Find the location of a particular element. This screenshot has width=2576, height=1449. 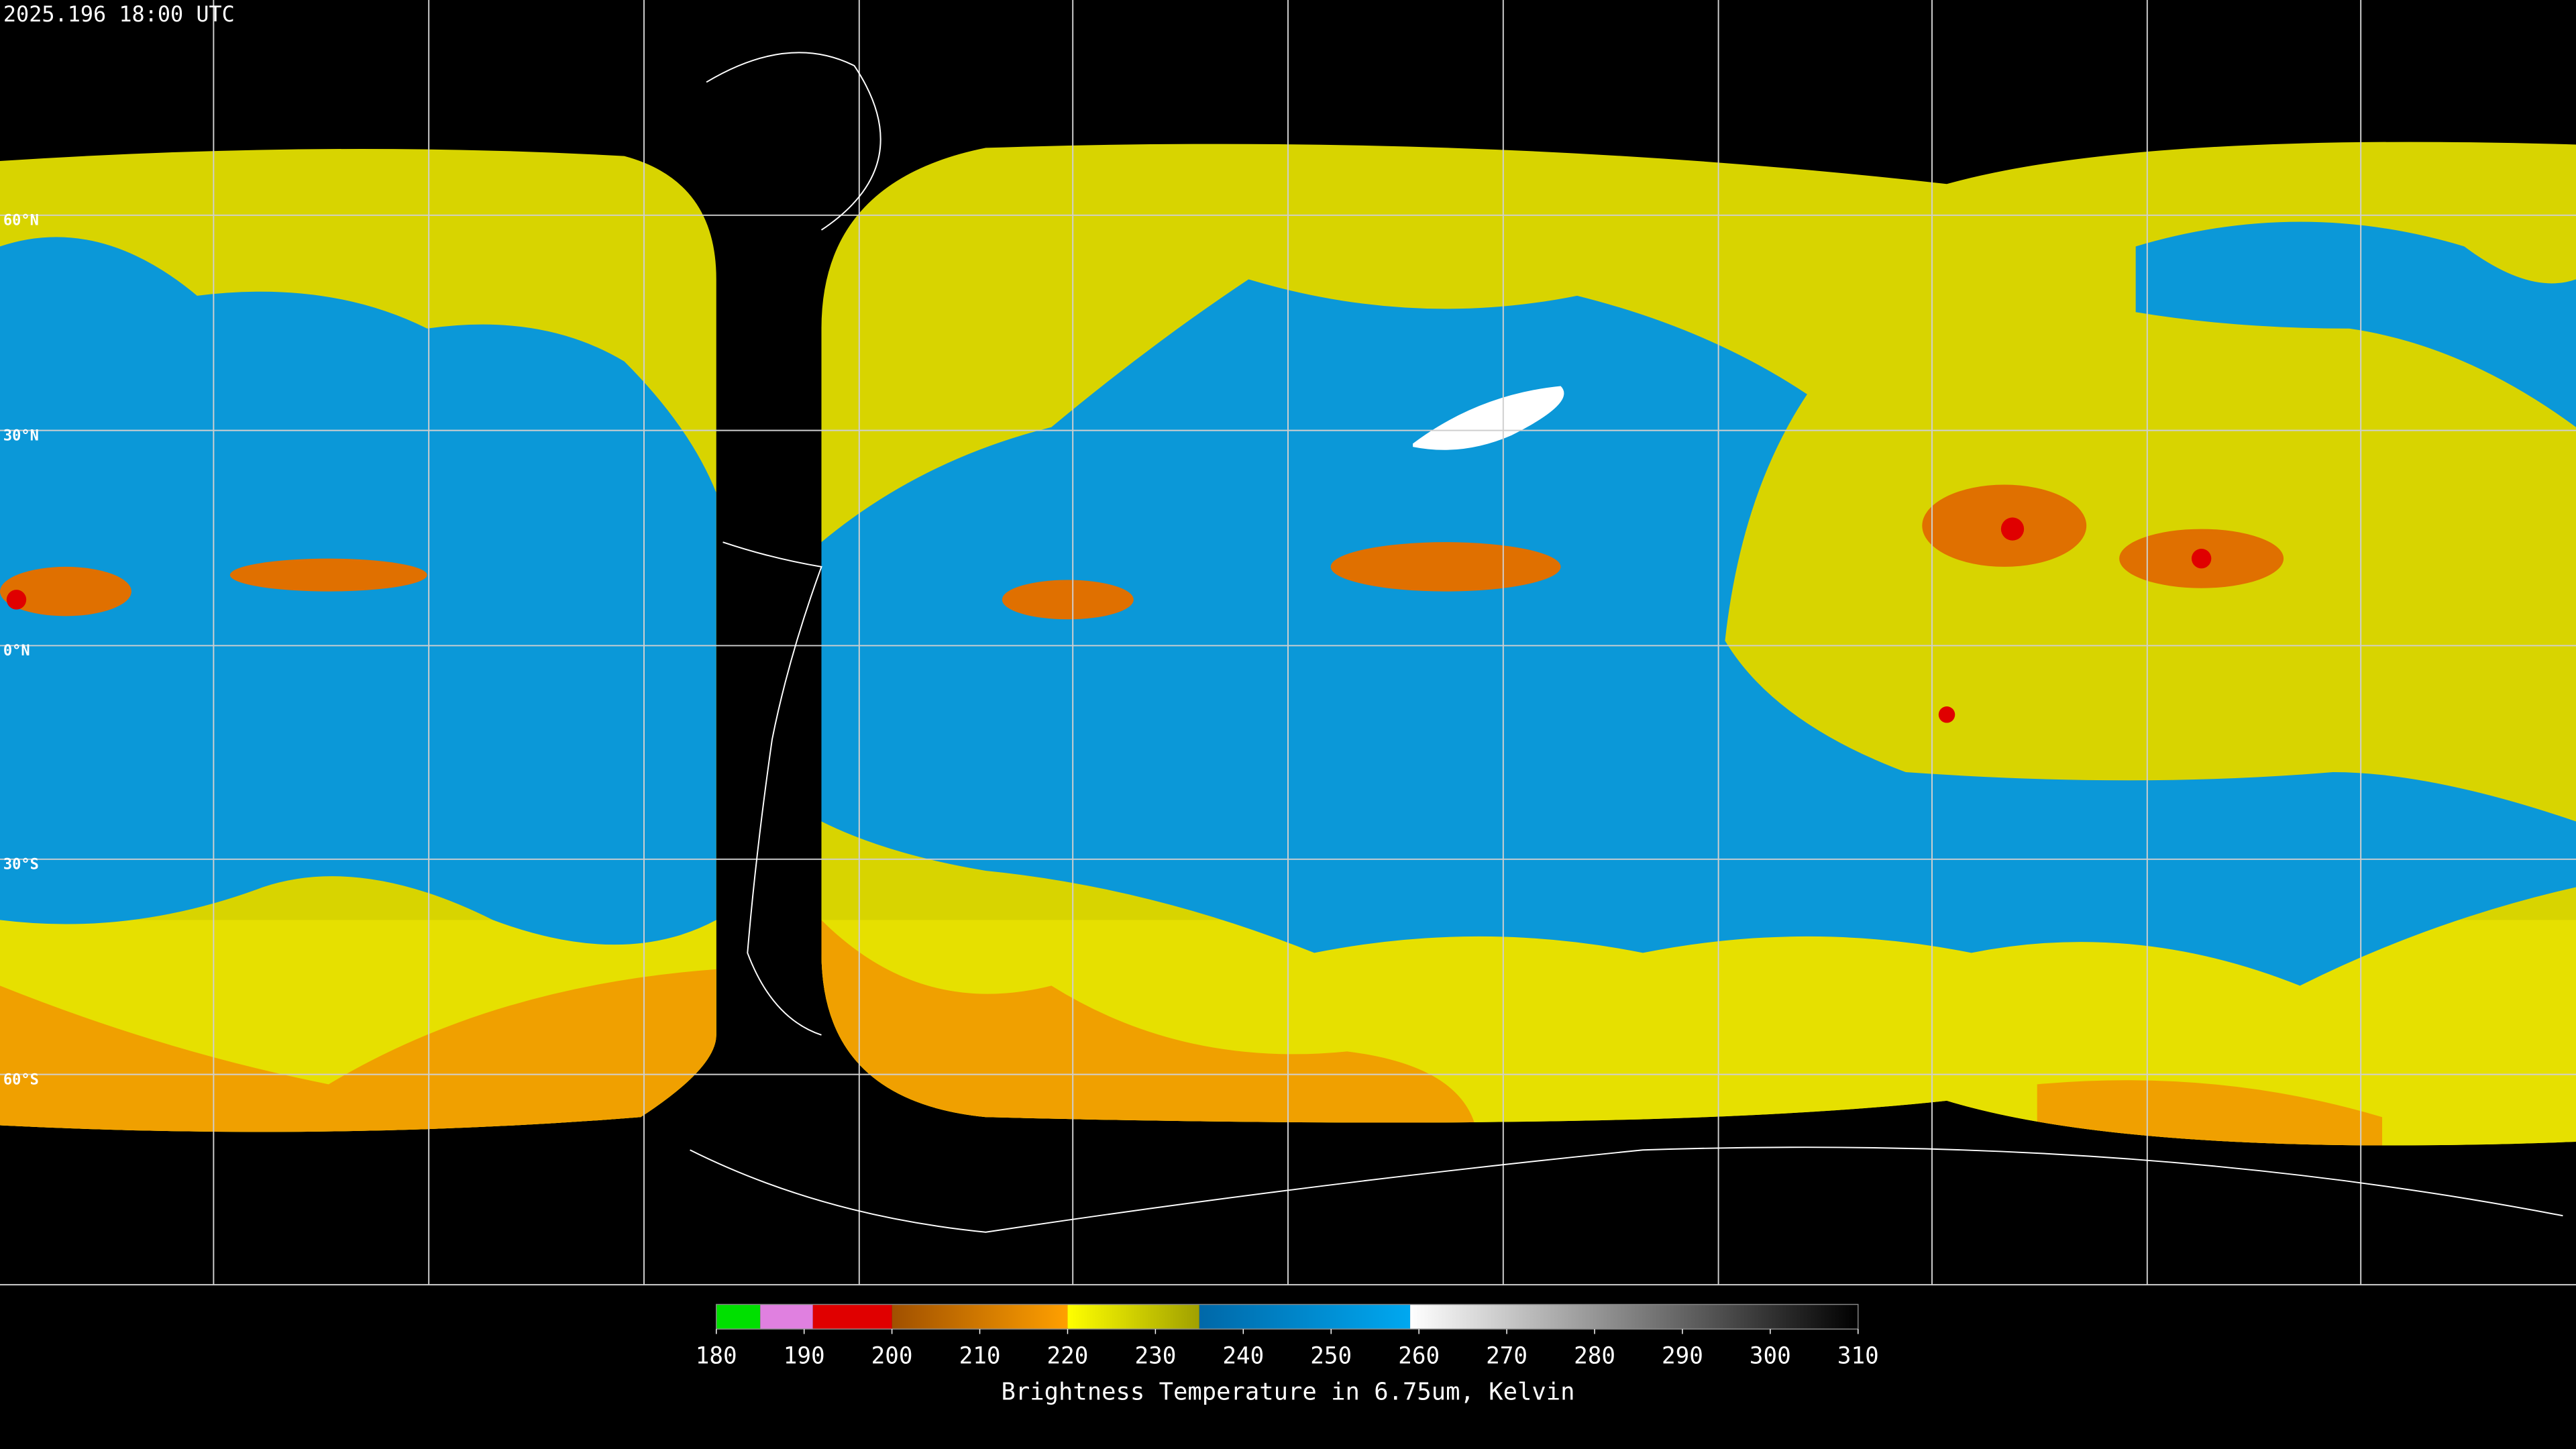

warm-region is located at coordinates (1488, 418).